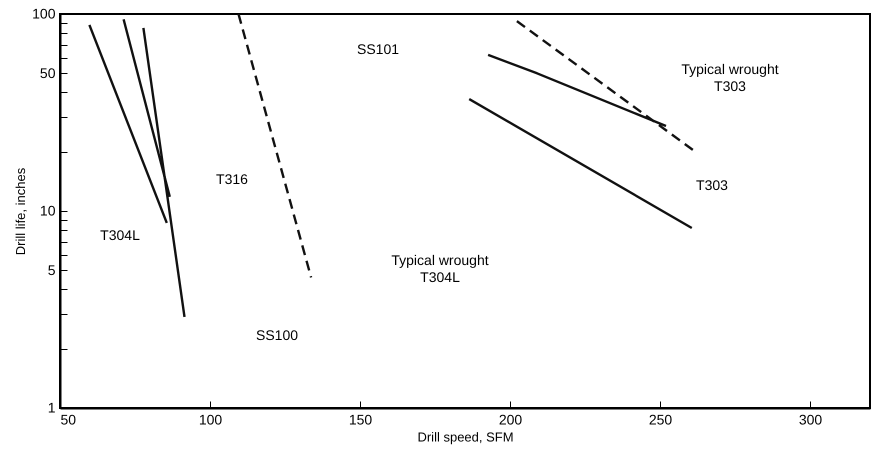 This screenshot has width=878, height=457. Describe the element at coordinates (20, 211) in the screenshot. I see `y-axis-title: Drill life, inches` at that location.